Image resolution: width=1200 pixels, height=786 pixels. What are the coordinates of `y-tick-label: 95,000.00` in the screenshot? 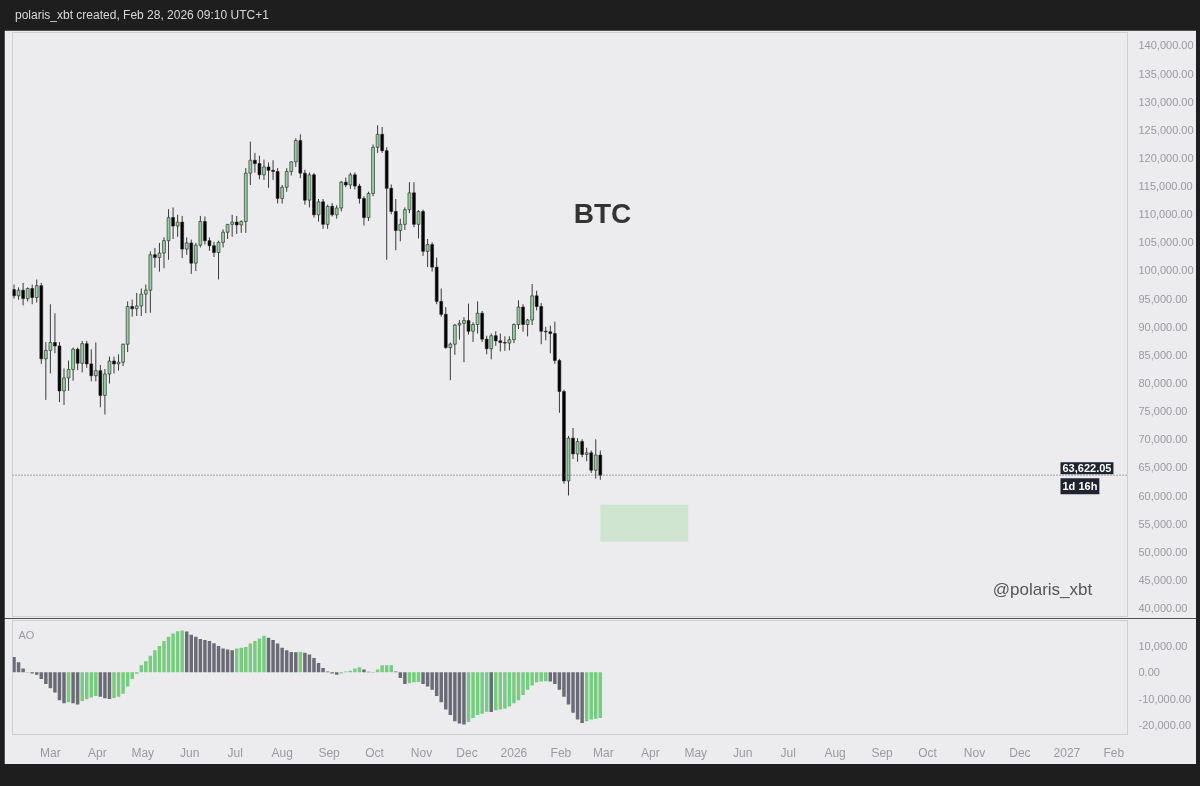 It's located at (1163, 298).